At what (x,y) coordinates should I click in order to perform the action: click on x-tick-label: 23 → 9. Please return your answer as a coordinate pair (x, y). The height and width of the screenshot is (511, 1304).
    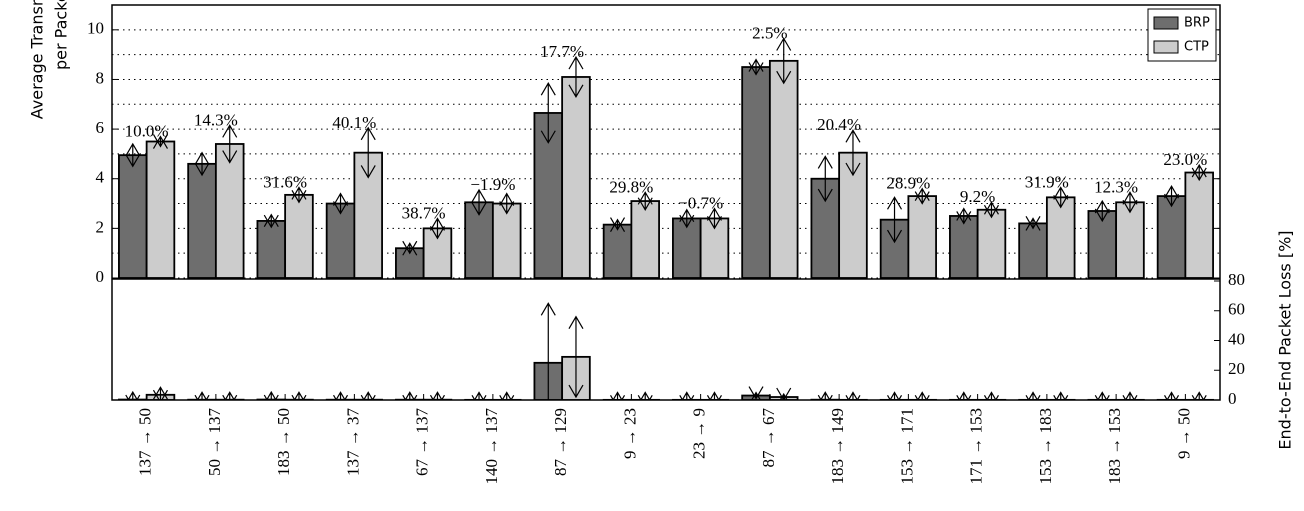
    Looking at the image, I should click on (699, 433).